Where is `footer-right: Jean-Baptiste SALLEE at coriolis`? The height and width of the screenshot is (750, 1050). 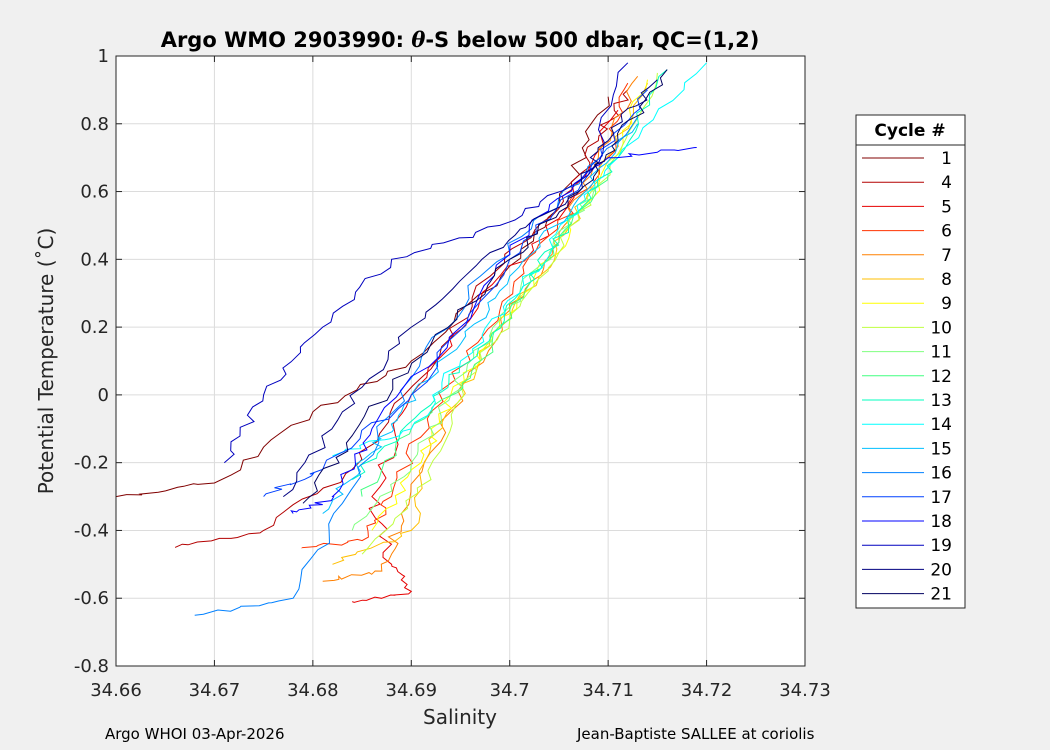 footer-right: Jean-Baptiste SALLEE at coriolis is located at coordinates (696, 734).